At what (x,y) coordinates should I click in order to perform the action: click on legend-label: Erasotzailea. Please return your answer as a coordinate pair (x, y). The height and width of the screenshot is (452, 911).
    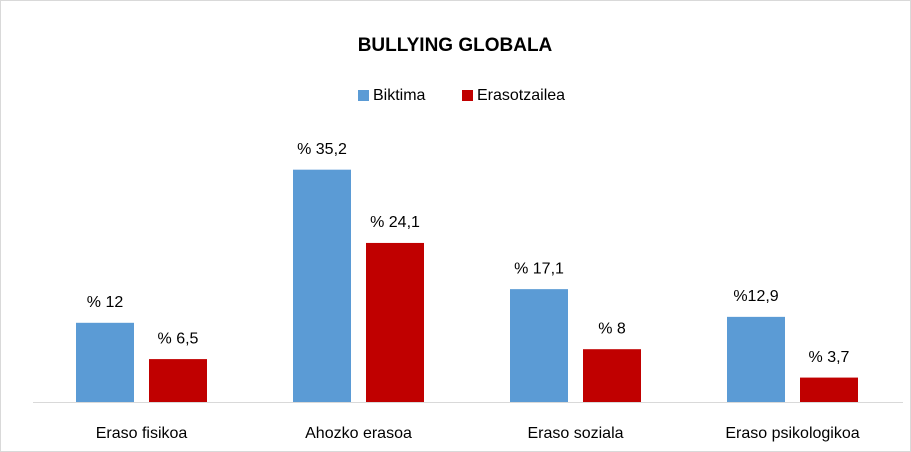
    Looking at the image, I should click on (521, 95).